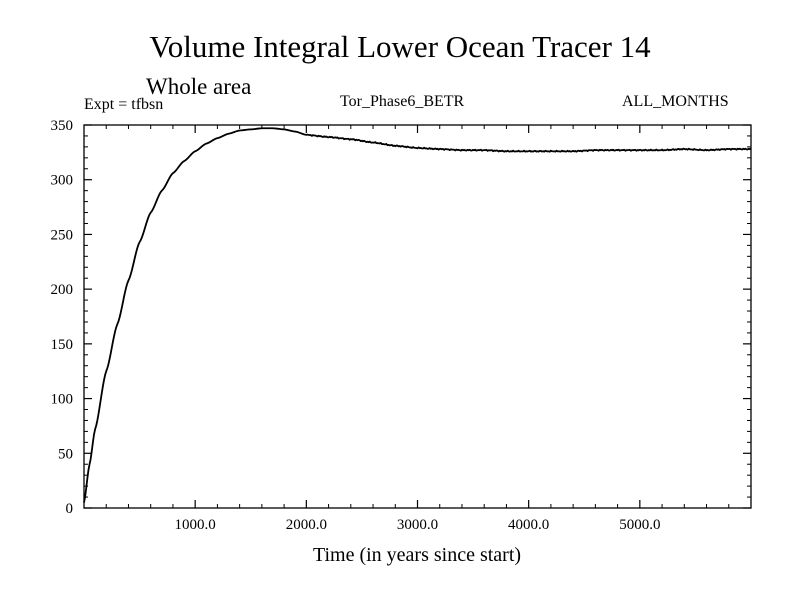 This screenshot has height=600, width=800. Describe the element at coordinates (65, 454) in the screenshot. I see `y-tick-label: 50` at that location.